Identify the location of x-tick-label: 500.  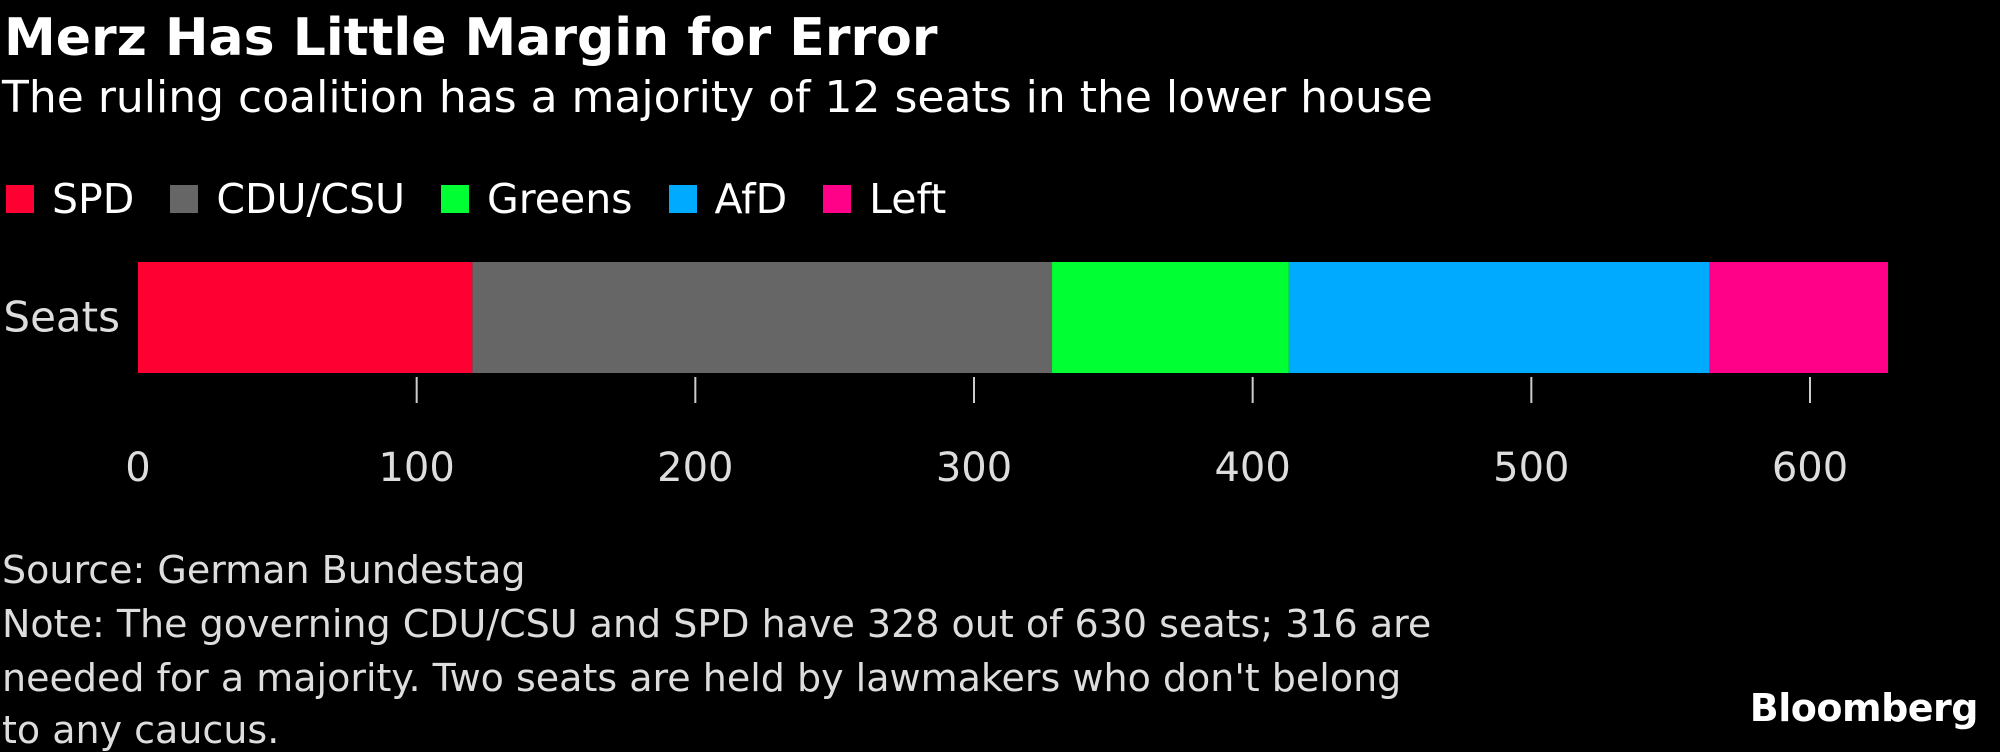
(1531, 468).